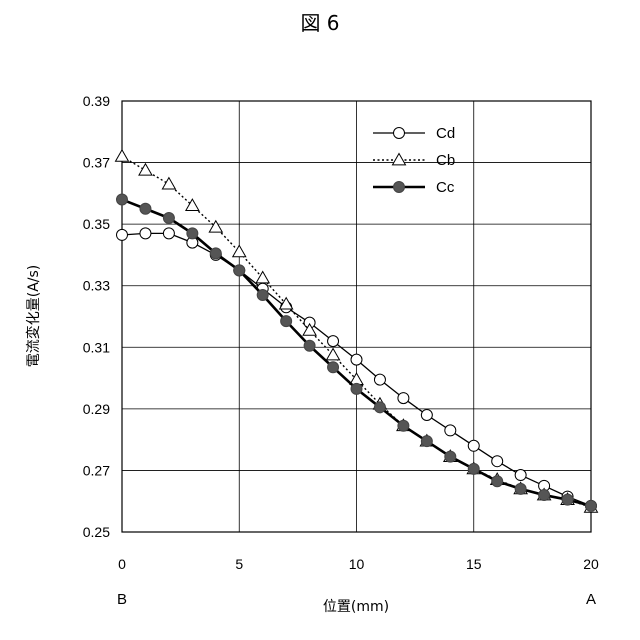  What do you see at coordinates (399, 159) in the screenshot?
I see `legend-marker-cb` at bounding box center [399, 159].